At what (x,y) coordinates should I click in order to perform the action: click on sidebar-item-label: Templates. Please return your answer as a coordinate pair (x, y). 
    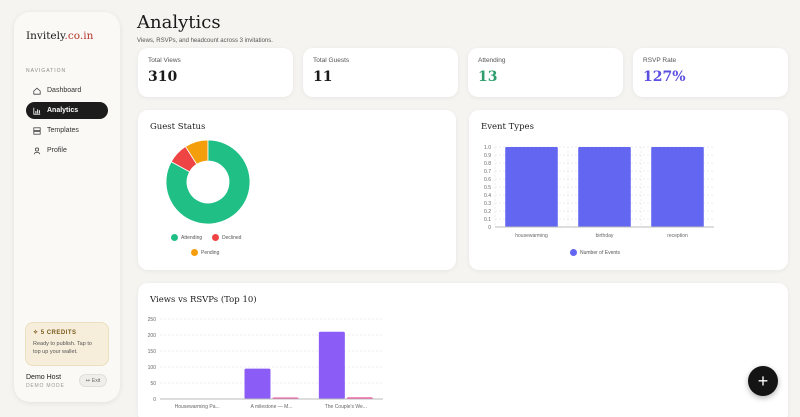
    Looking at the image, I should click on (63, 130).